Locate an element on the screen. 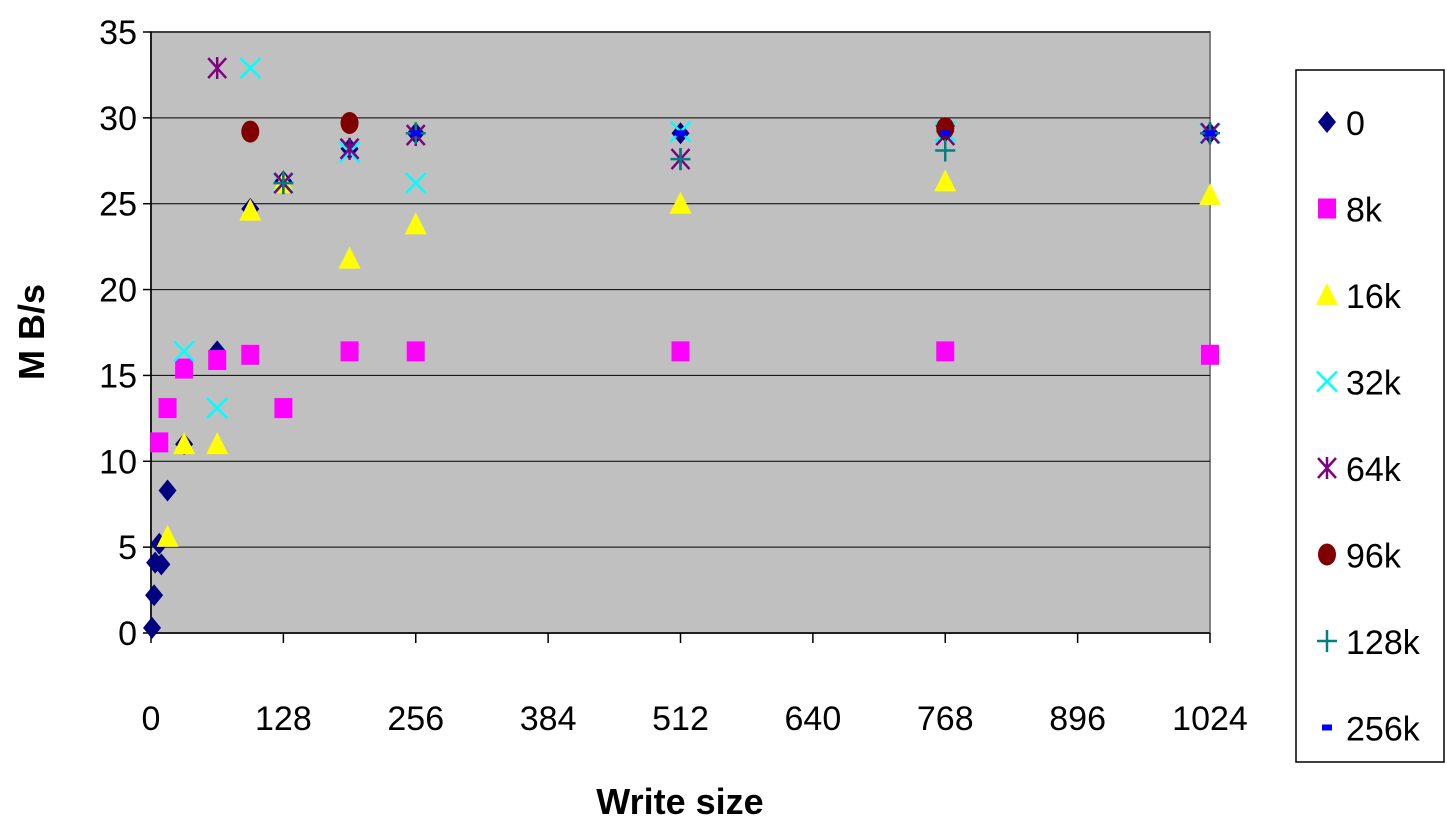 The height and width of the screenshot is (826, 1447). y-tick-label: 10 is located at coordinates (118, 462).